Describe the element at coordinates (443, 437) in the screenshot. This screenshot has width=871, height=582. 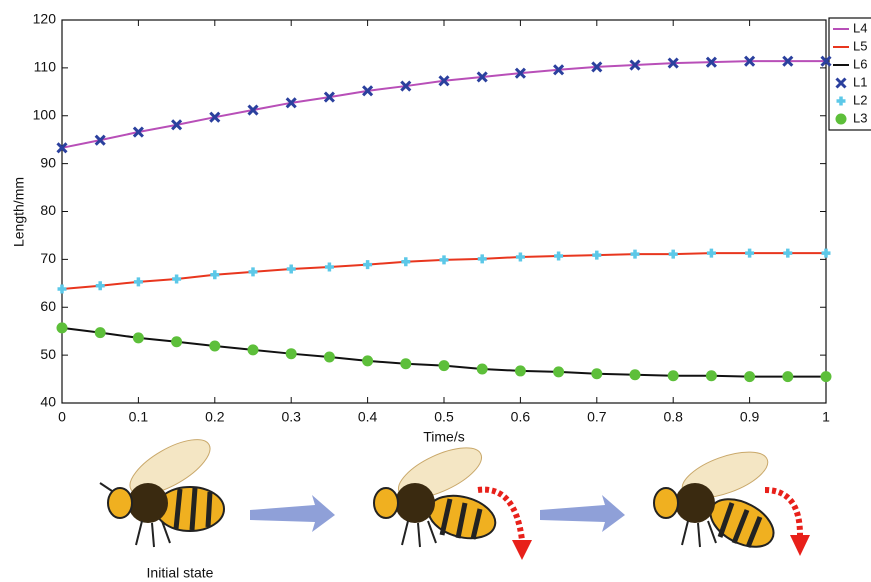
I see `x-axis-label: Time/s` at that location.